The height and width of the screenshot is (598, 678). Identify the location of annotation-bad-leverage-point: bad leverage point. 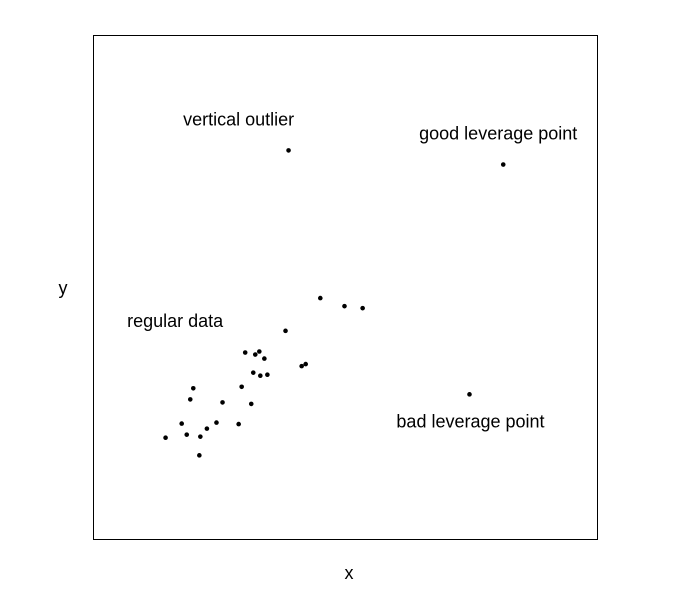
(470, 422).